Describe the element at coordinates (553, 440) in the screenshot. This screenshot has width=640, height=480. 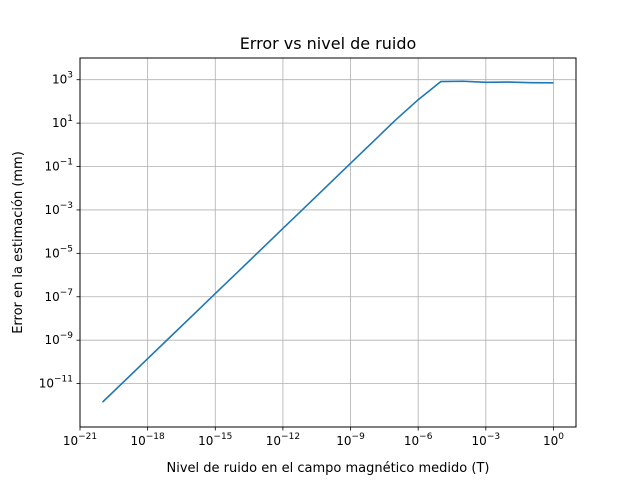
I see `x-tick-label: 10⁰` at that location.